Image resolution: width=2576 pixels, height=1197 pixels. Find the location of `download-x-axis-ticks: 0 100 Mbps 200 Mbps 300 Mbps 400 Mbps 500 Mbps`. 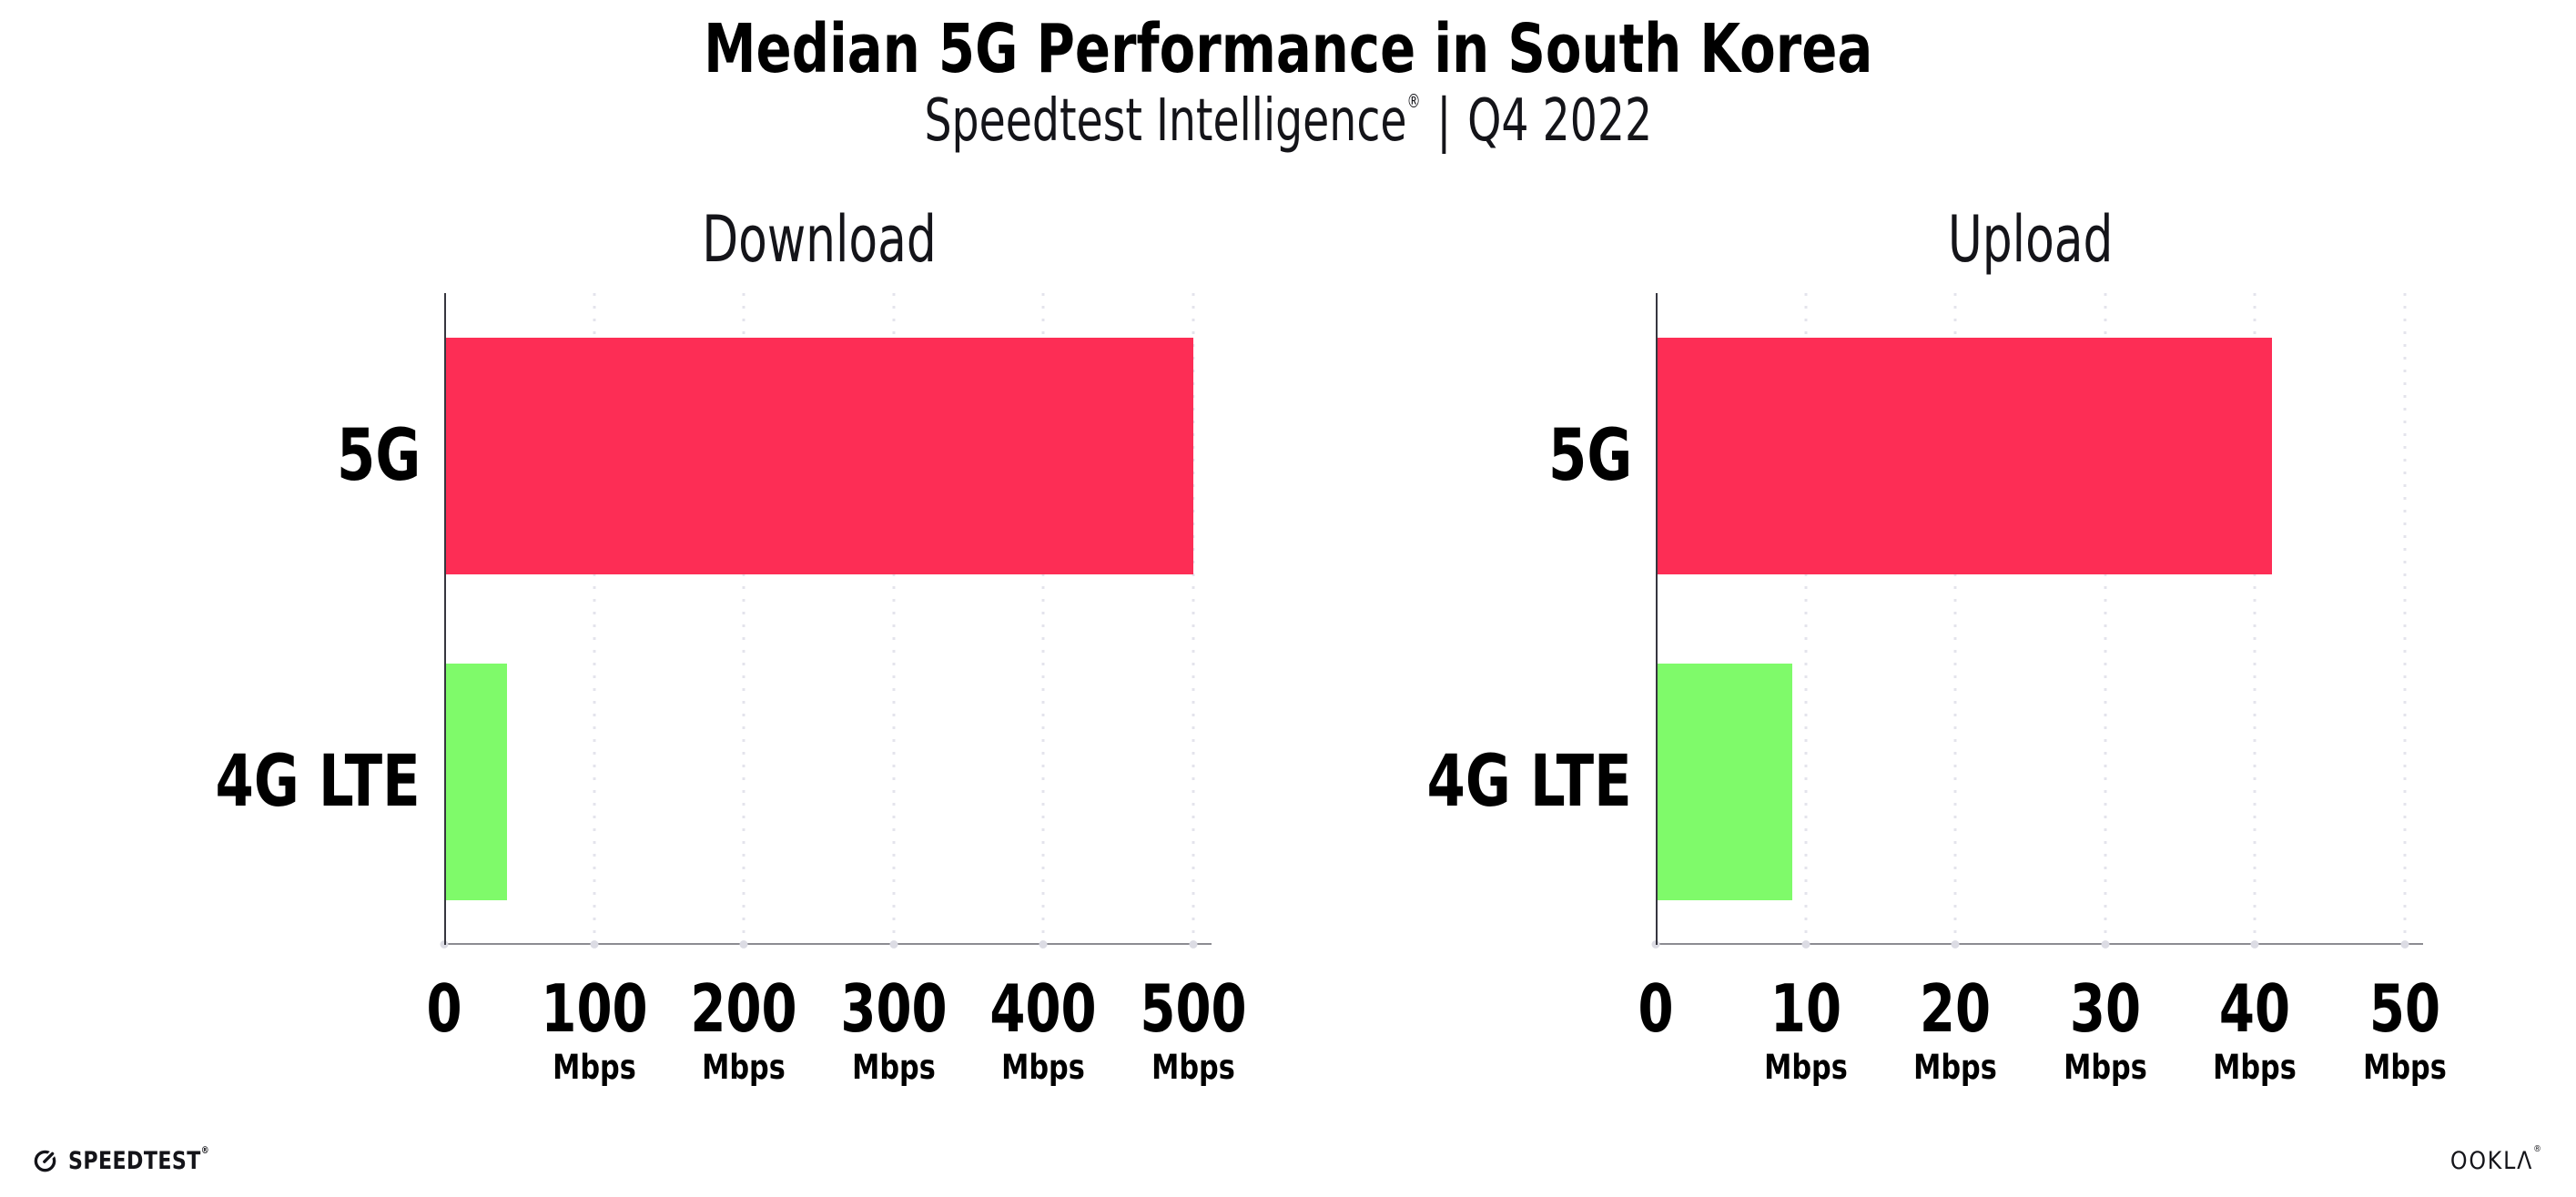

download-x-axis-ticks: 0 100 Mbps 200 Mbps 300 Mbps 400 Mbps 500 Mbps is located at coordinates (836, 1044).